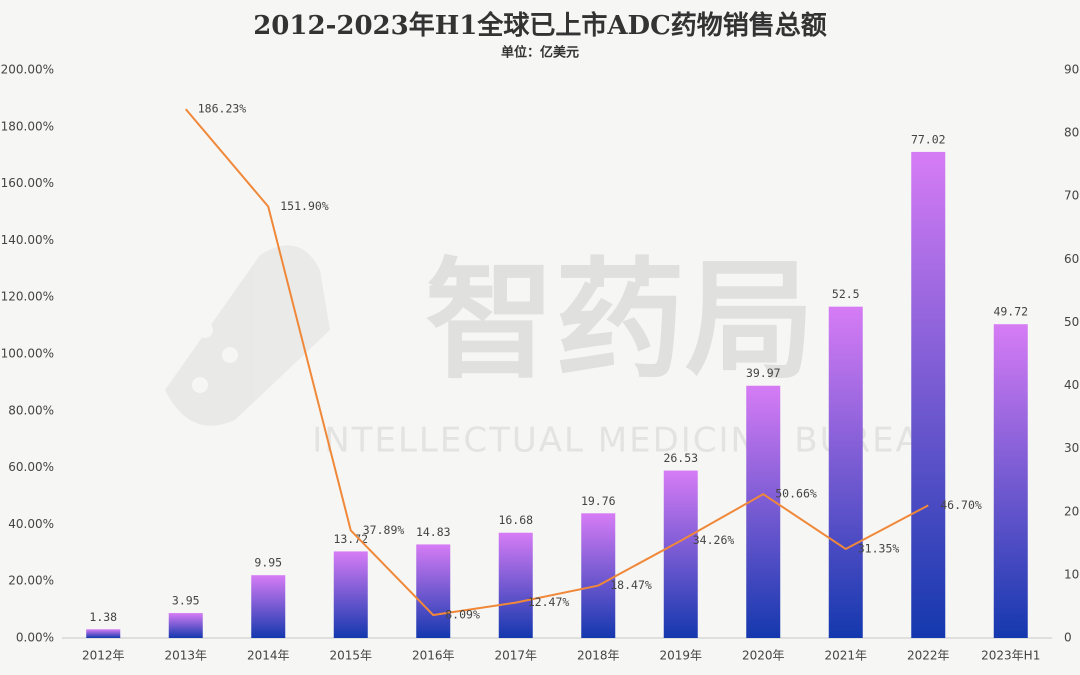 The image size is (1080, 675). What do you see at coordinates (1071, 259) in the screenshot?
I see `y2-tick-label: 60` at bounding box center [1071, 259].